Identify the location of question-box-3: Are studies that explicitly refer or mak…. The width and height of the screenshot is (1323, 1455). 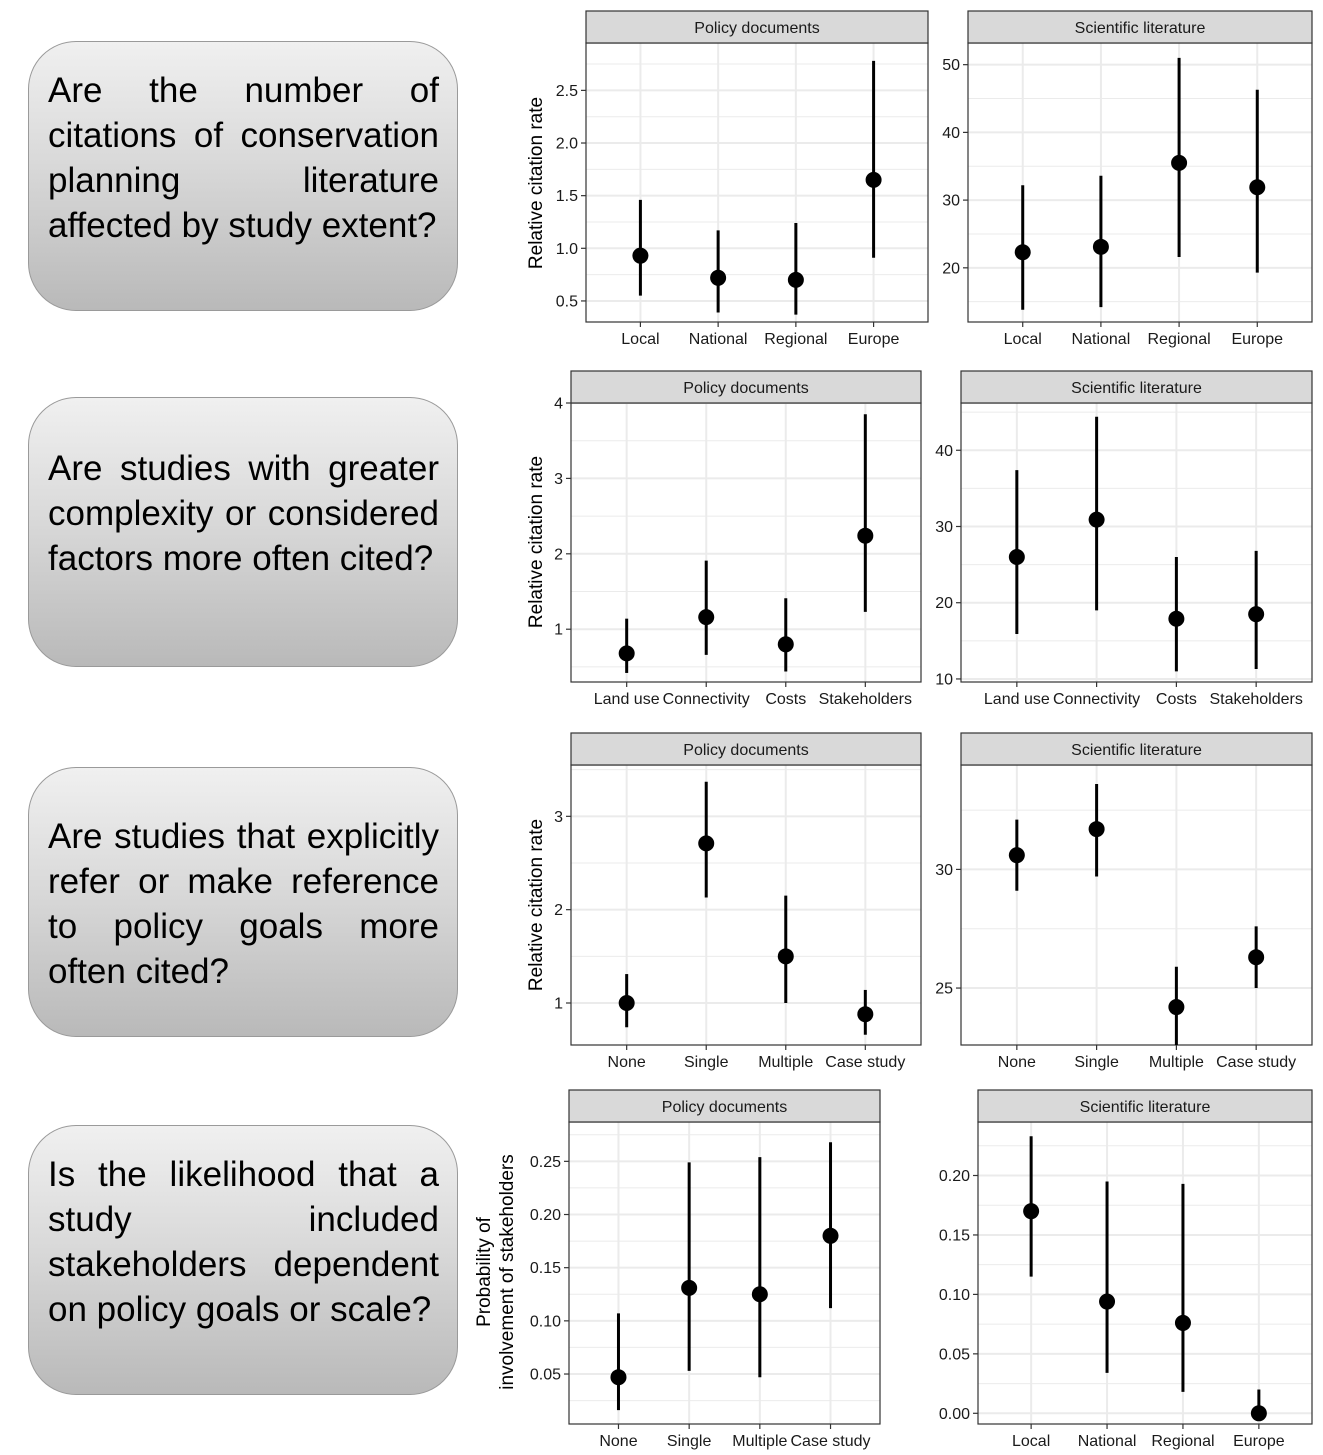
(243, 902).